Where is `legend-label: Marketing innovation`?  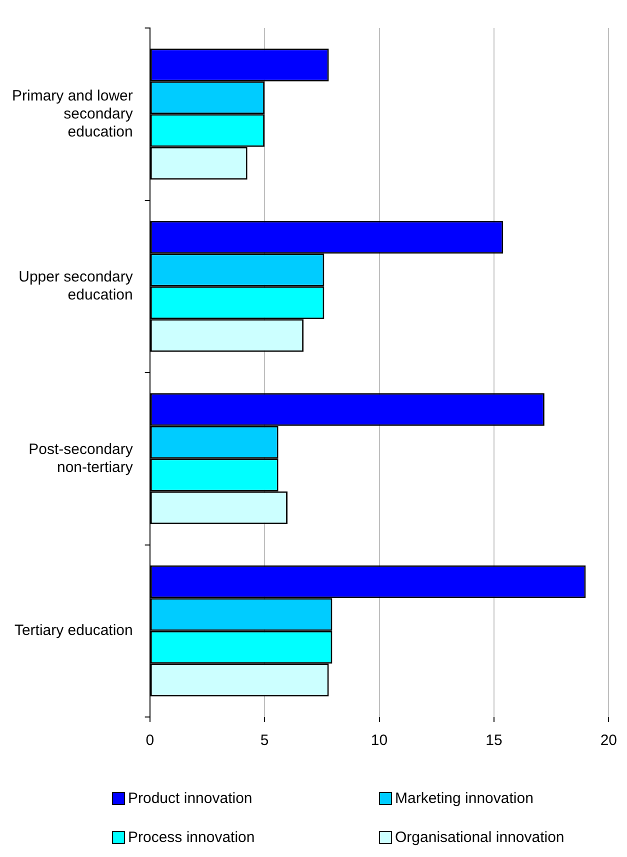 legend-label: Marketing innovation is located at coordinates (464, 798).